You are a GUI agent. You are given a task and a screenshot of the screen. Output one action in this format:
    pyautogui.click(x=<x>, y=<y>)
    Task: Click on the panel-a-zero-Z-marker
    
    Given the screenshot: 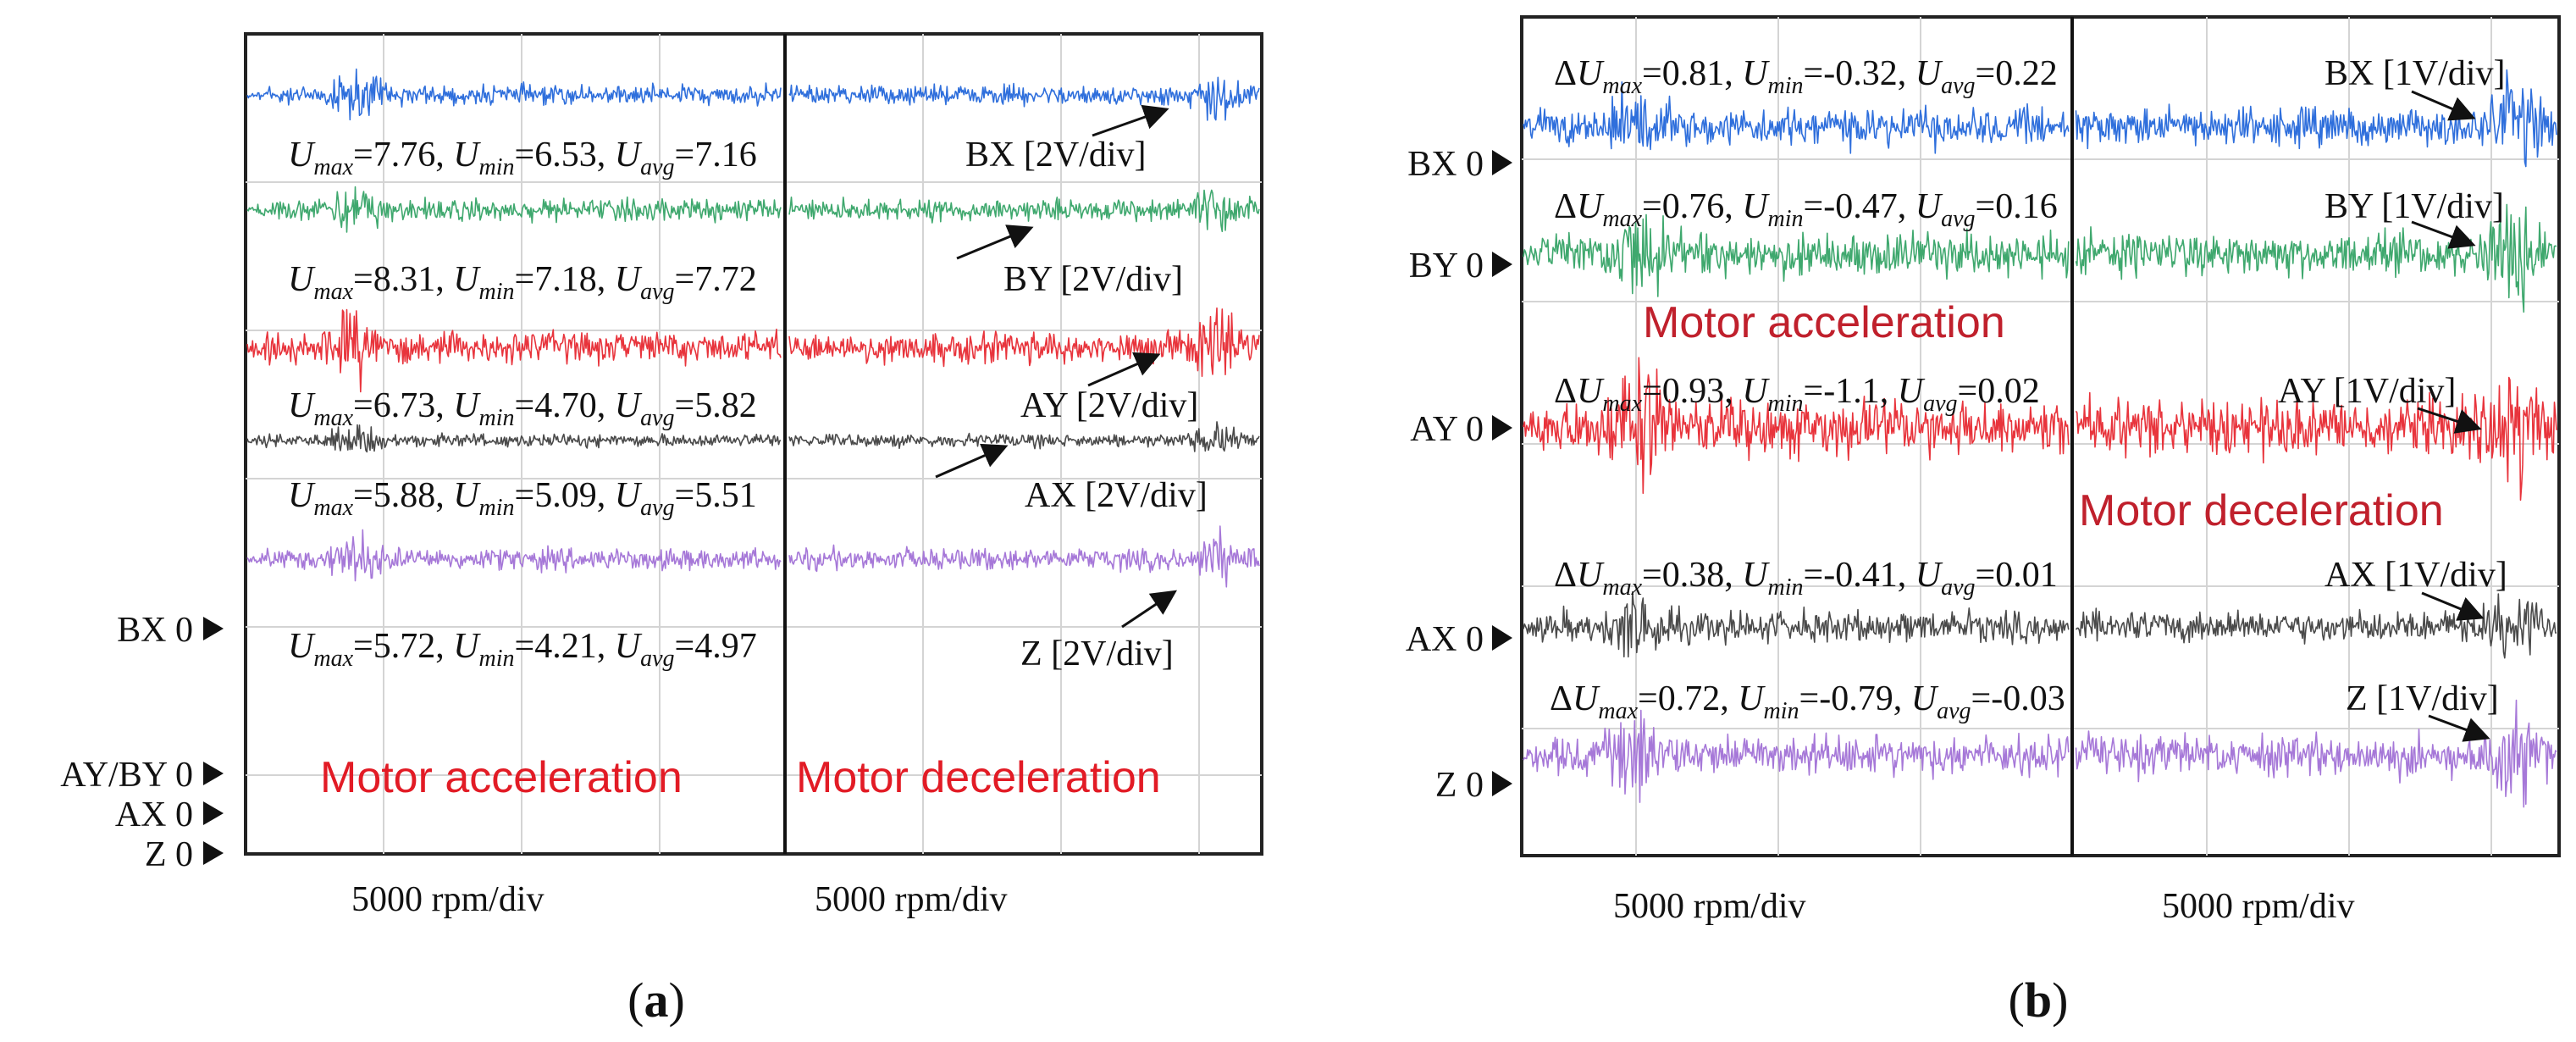 What is the action you would take?
    pyautogui.click(x=213, y=853)
    